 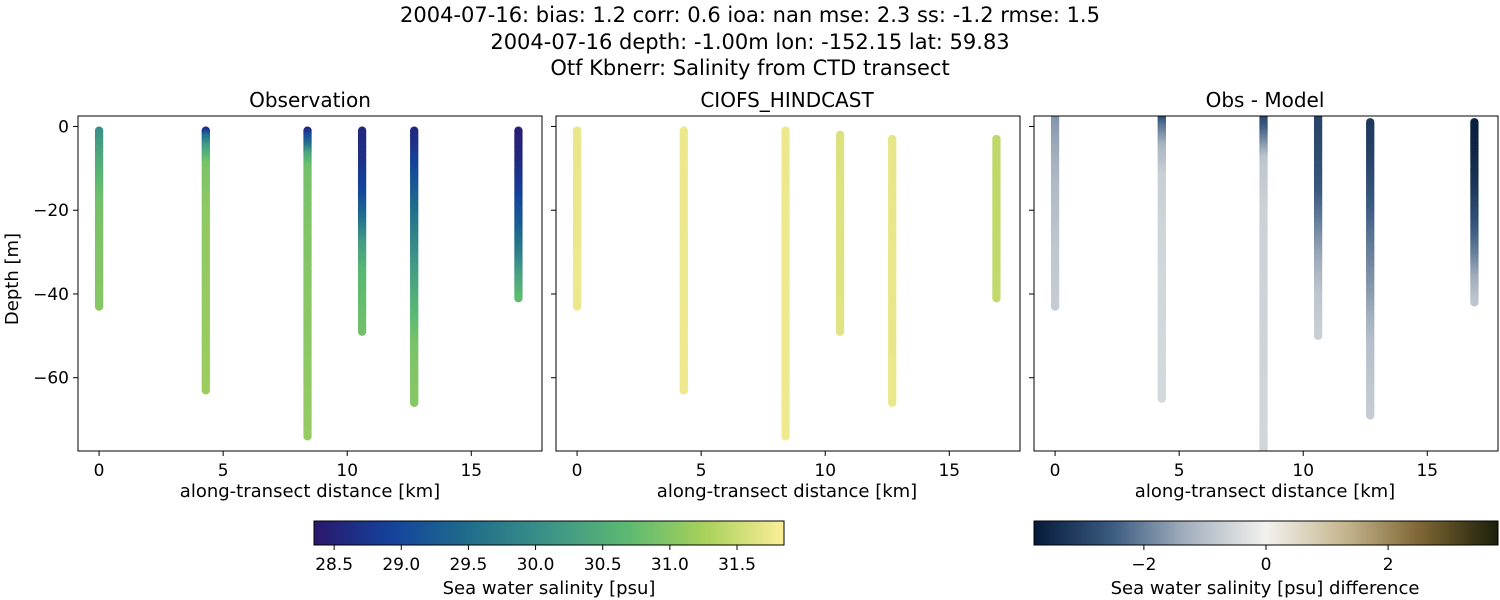 What do you see at coordinates (51, 295) in the screenshot?
I see `y-tick-label: −40` at bounding box center [51, 295].